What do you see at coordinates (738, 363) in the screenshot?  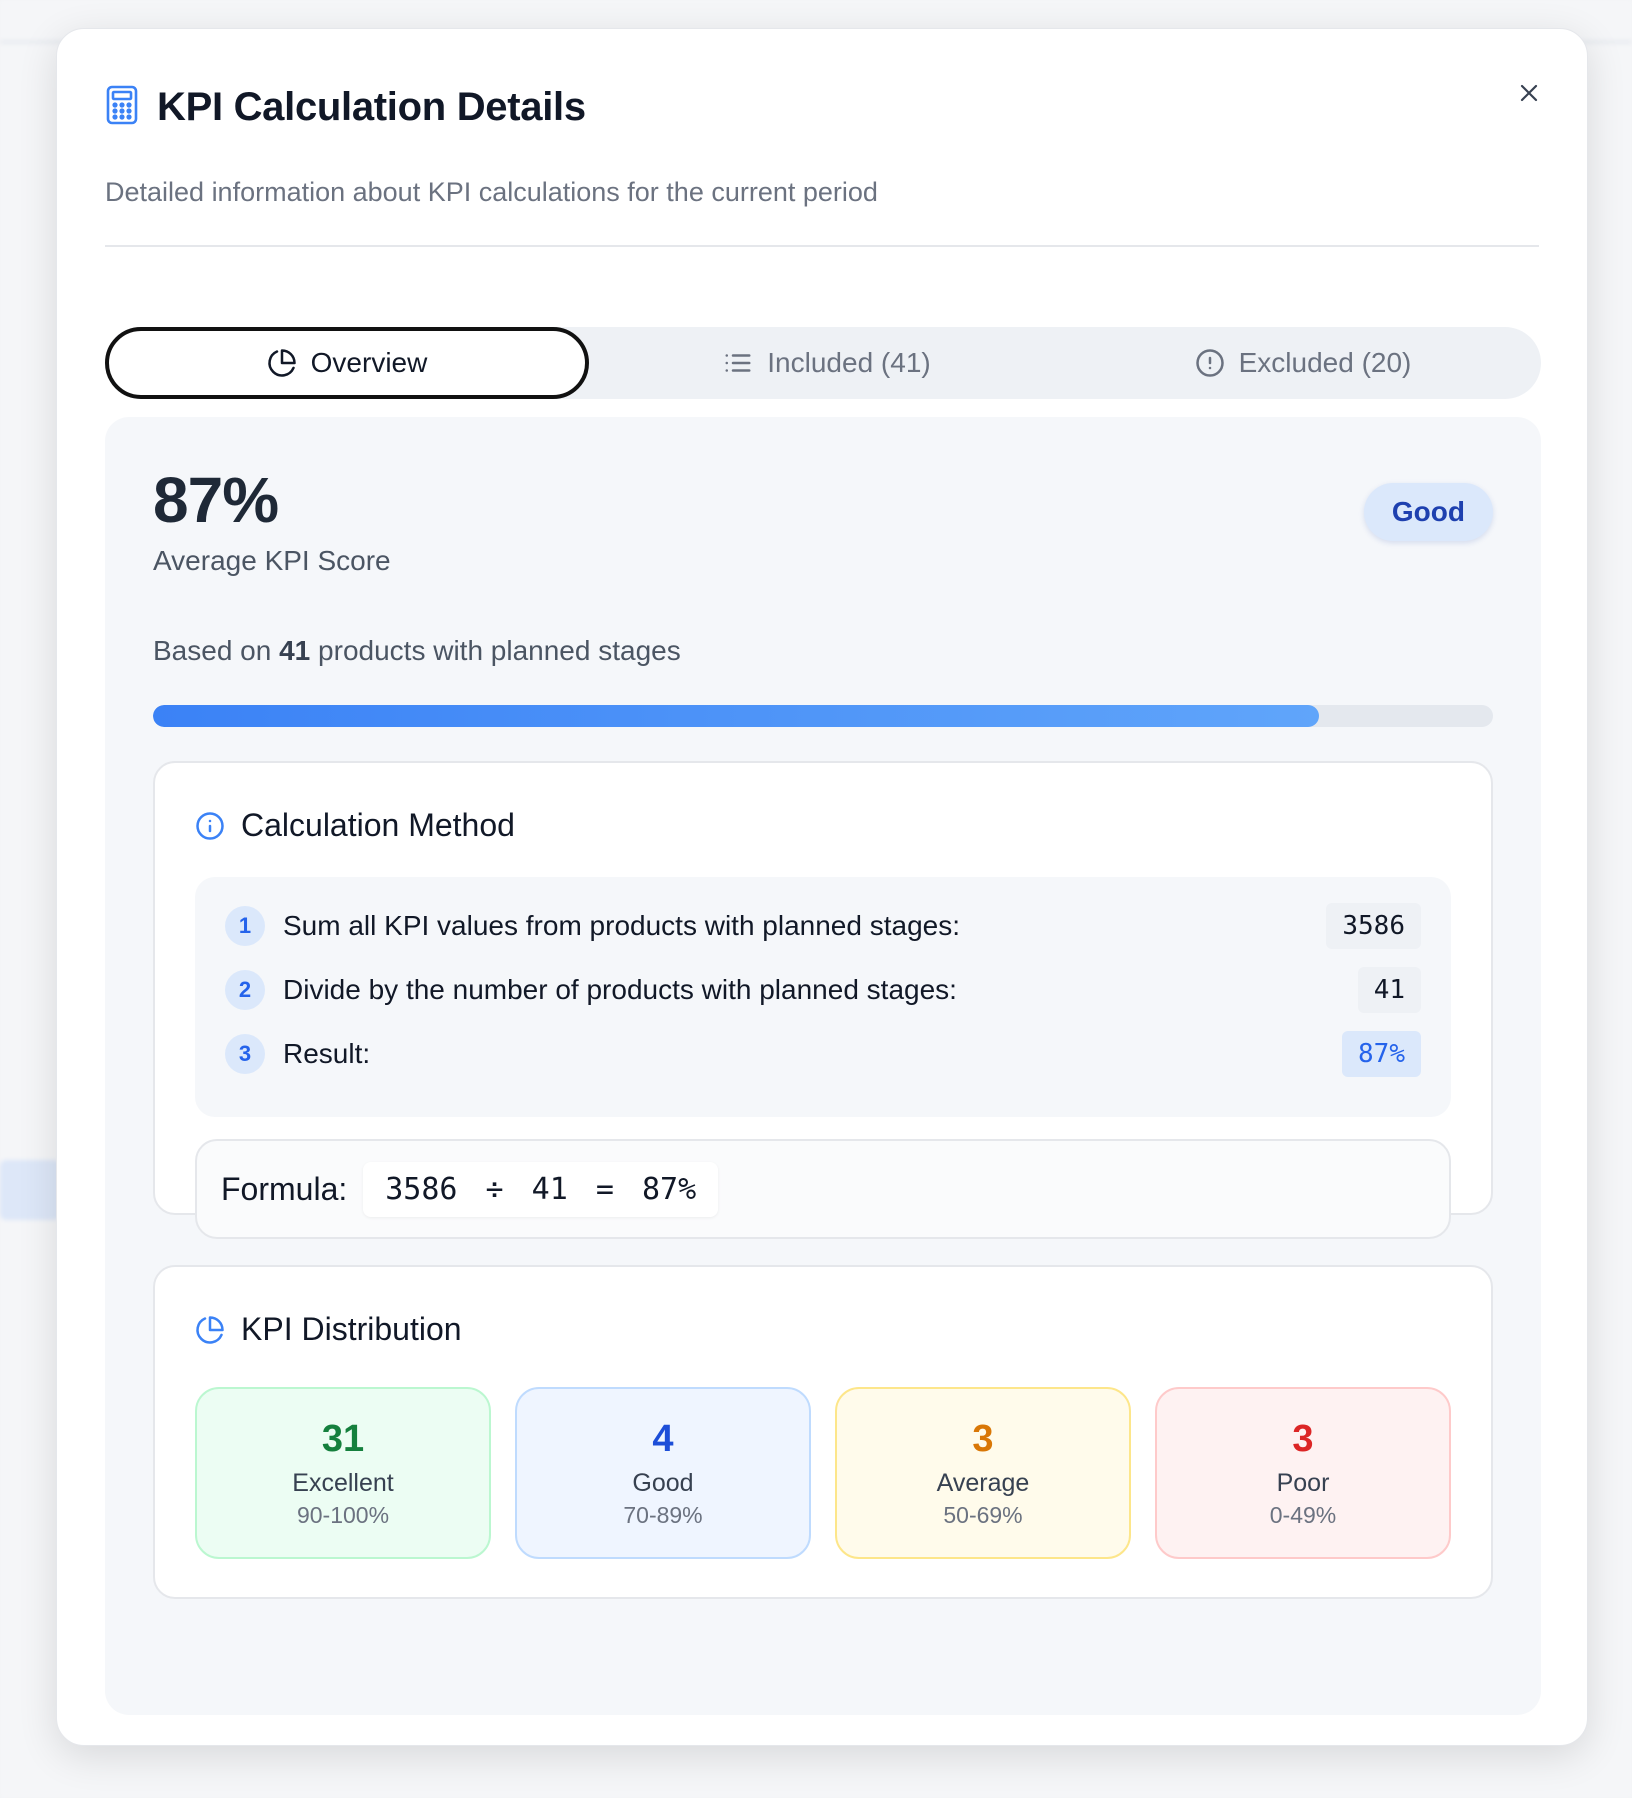 I see `list-icon` at bounding box center [738, 363].